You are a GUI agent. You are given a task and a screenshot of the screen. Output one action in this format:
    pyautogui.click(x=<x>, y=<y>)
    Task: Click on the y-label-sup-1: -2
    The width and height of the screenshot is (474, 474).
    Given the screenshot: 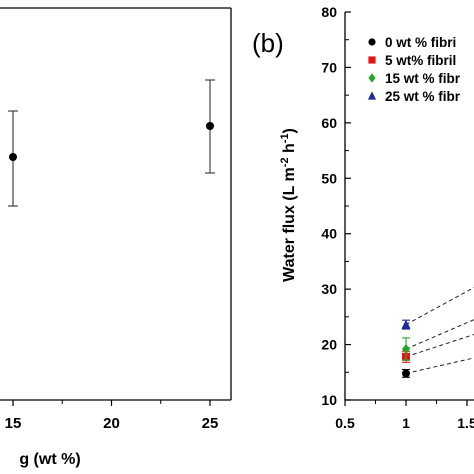 What is the action you would take?
    pyautogui.click(x=285, y=162)
    